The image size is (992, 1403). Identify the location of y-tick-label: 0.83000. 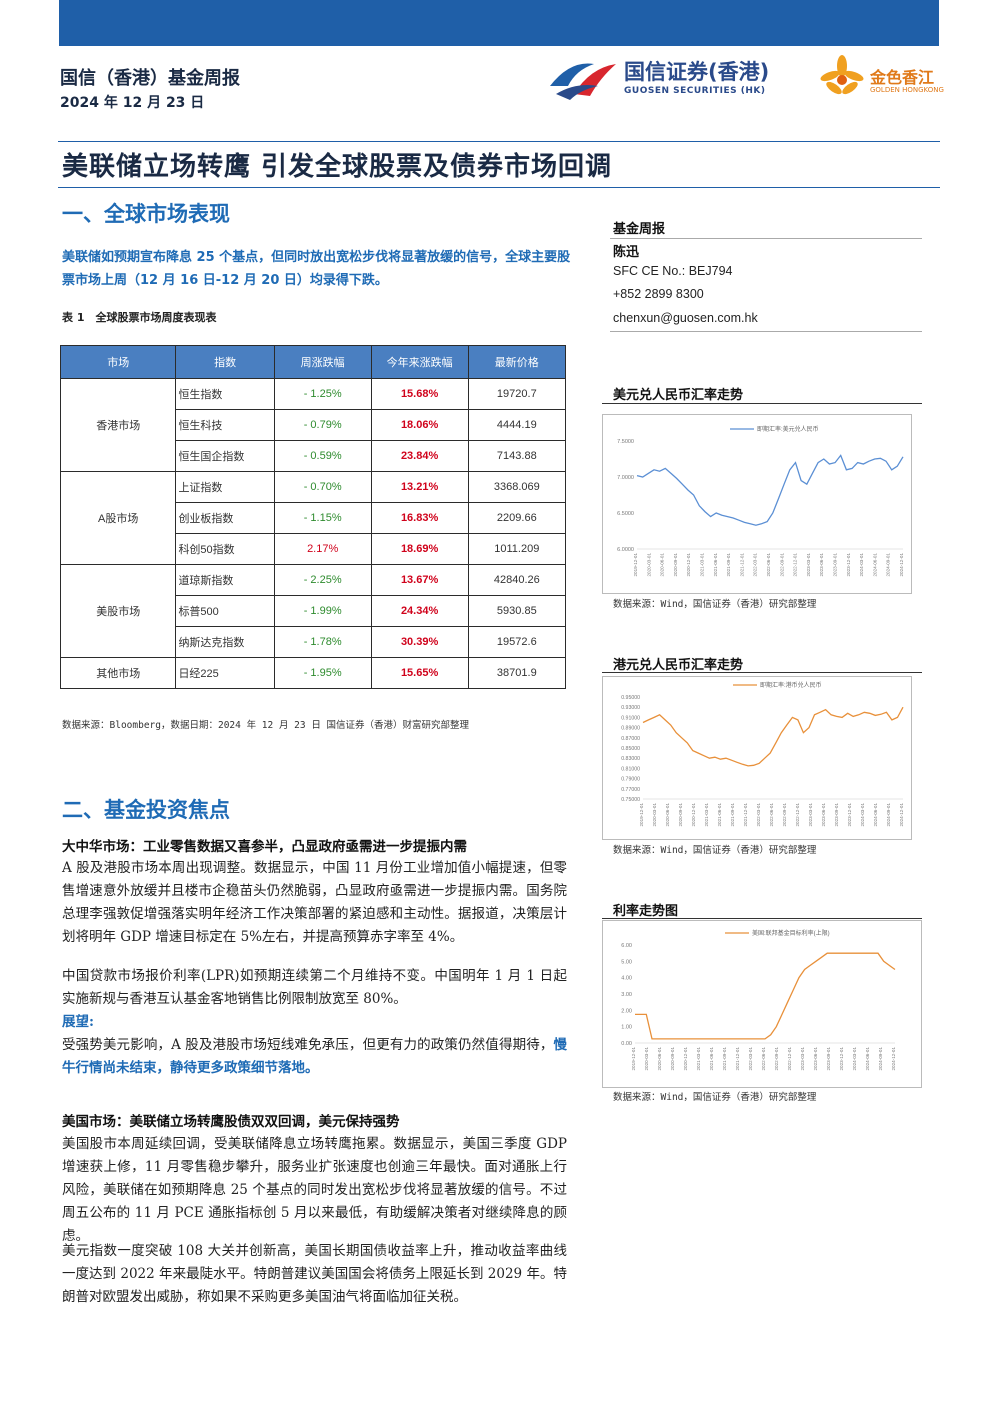
(630, 759).